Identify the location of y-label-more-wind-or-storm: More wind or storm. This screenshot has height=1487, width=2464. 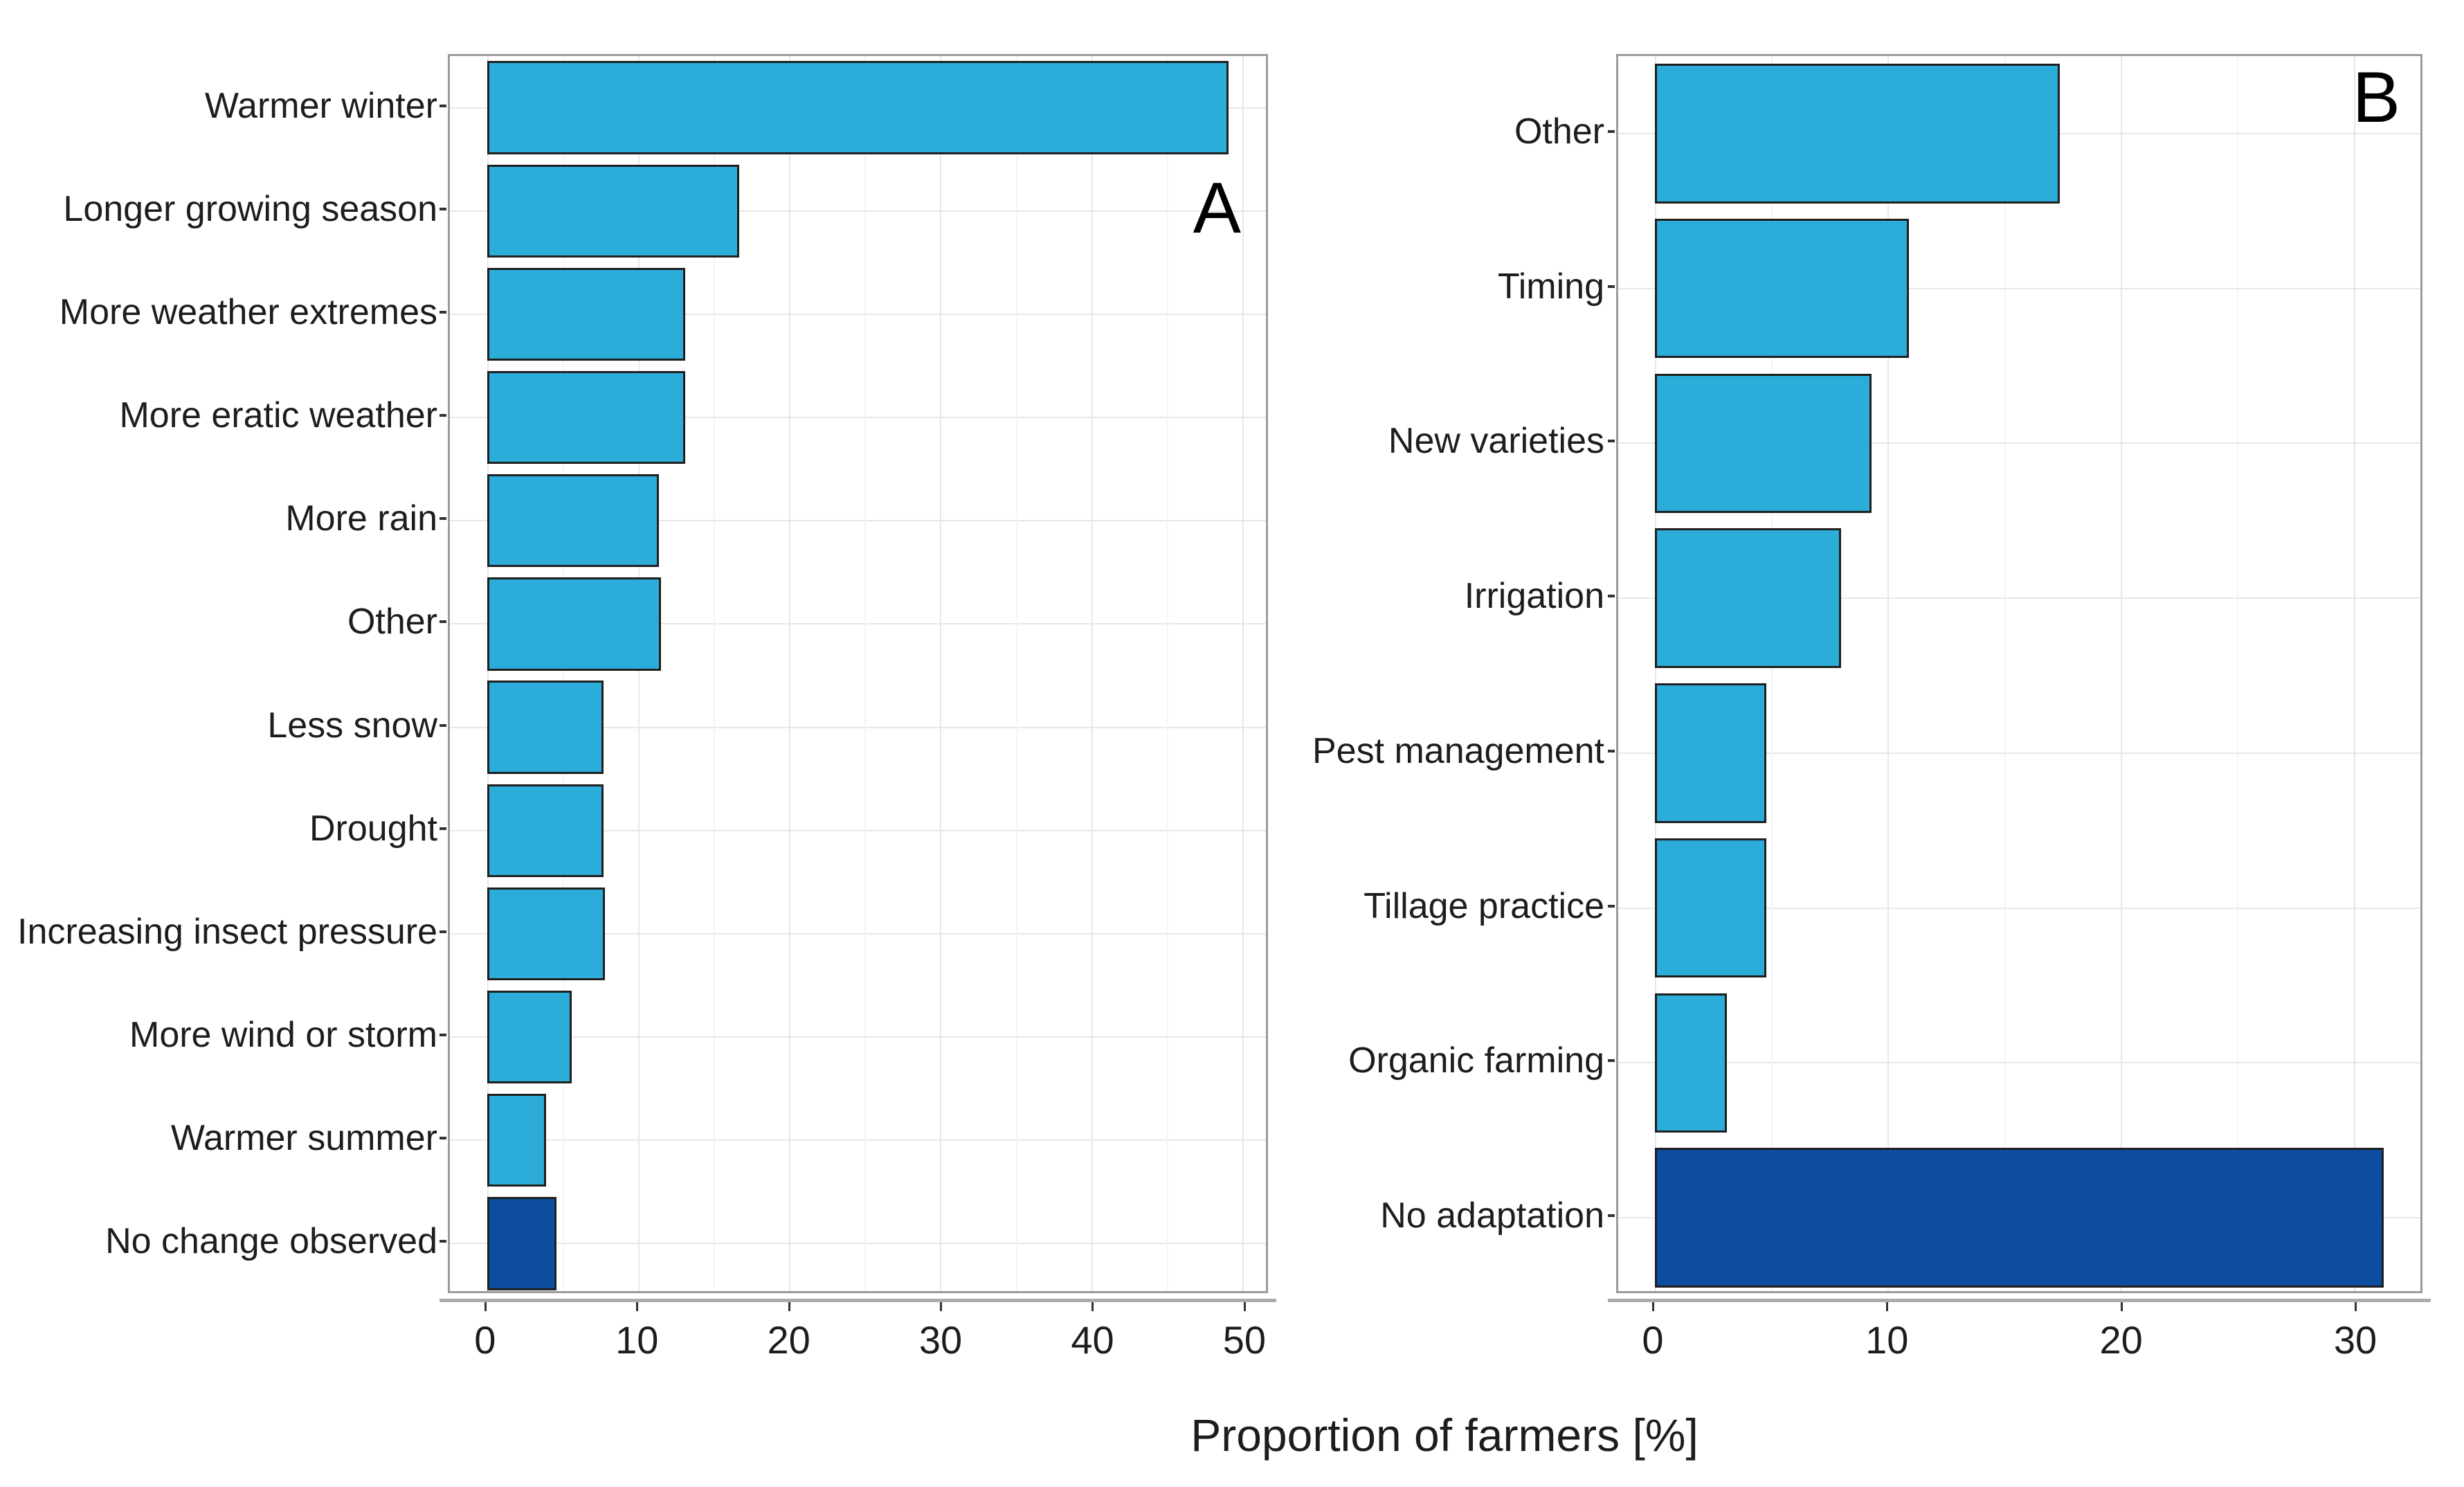
(283, 1035).